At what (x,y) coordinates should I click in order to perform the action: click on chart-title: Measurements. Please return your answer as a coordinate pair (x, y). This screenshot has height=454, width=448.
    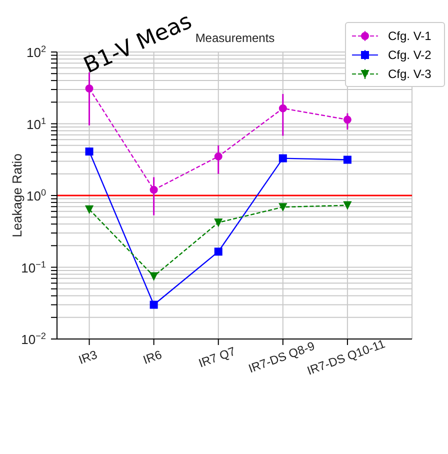
    Looking at the image, I should click on (235, 38).